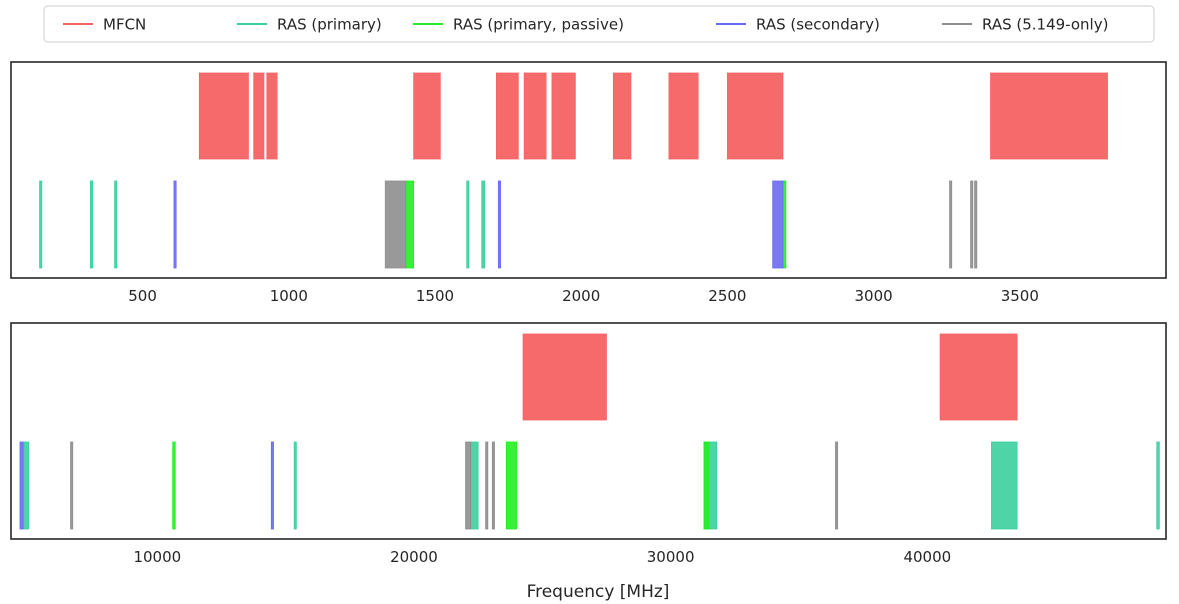 Image resolution: width=1179 pixels, height=604 pixels. What do you see at coordinates (727, 296) in the screenshot?
I see `x-tick-label: 2500` at bounding box center [727, 296].